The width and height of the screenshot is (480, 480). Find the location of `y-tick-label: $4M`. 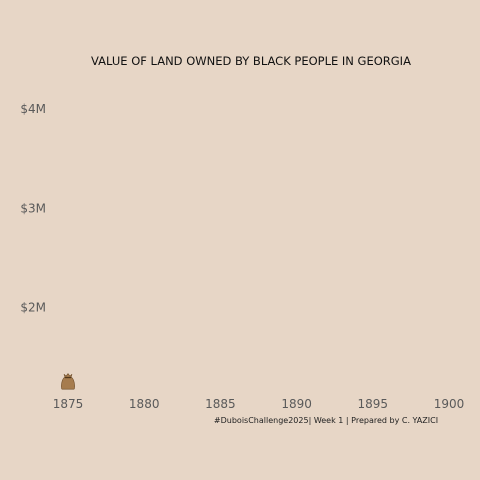

y-tick-label: $4M is located at coordinates (33, 109).